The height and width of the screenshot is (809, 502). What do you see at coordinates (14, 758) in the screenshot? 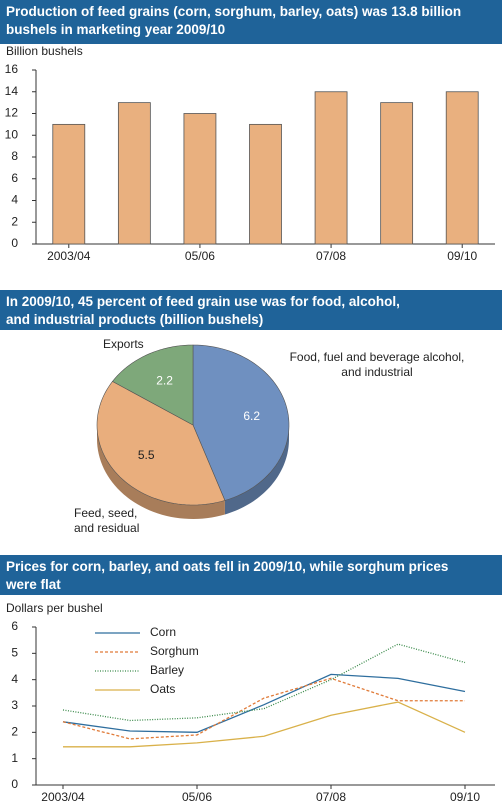
I see `y-tick-label: 1` at bounding box center [14, 758].